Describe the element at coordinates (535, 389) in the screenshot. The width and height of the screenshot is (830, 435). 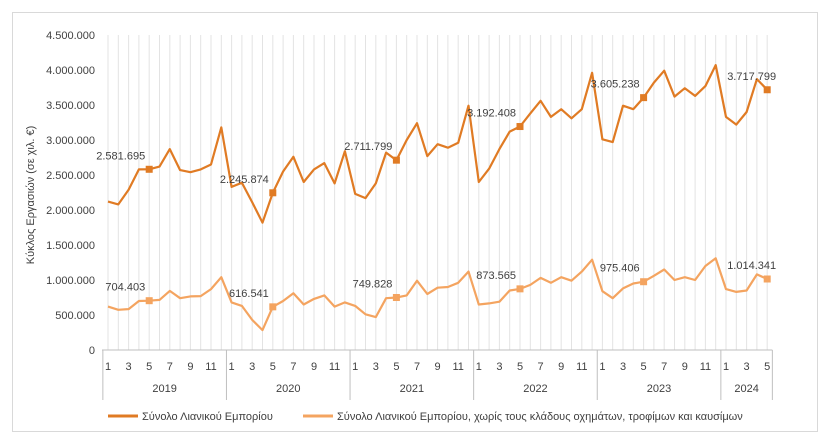
I see `year-label: 2022` at that location.